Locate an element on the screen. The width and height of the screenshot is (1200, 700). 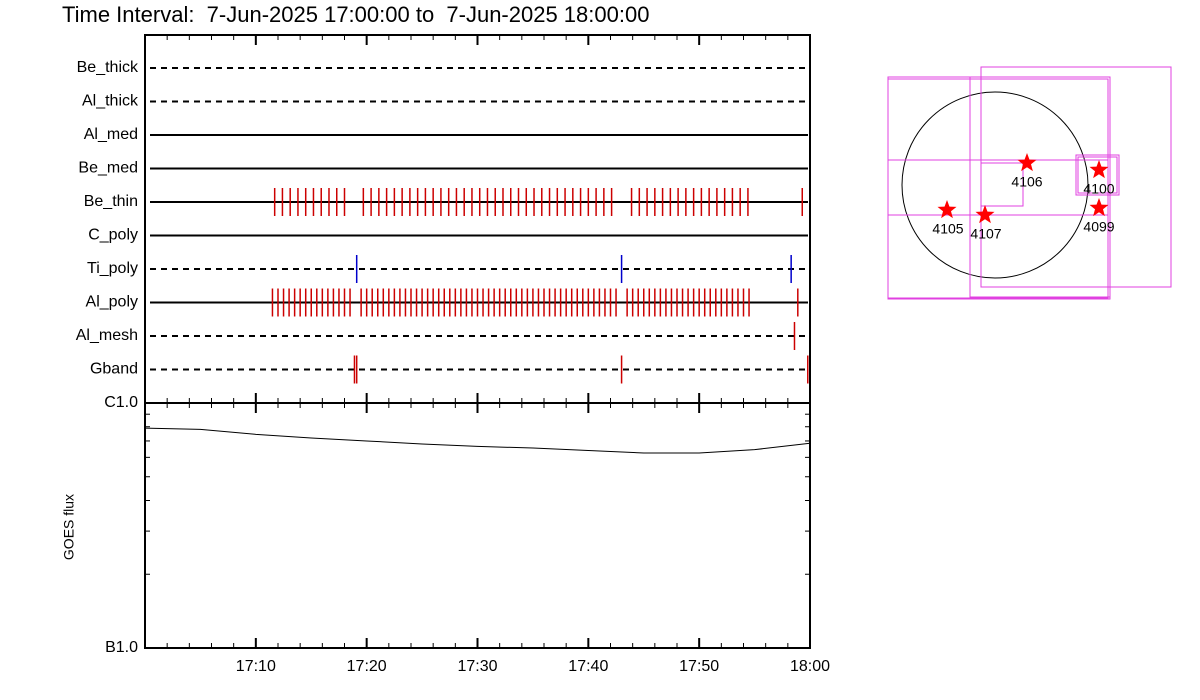
region-label: 4100 is located at coordinates (1098, 189).